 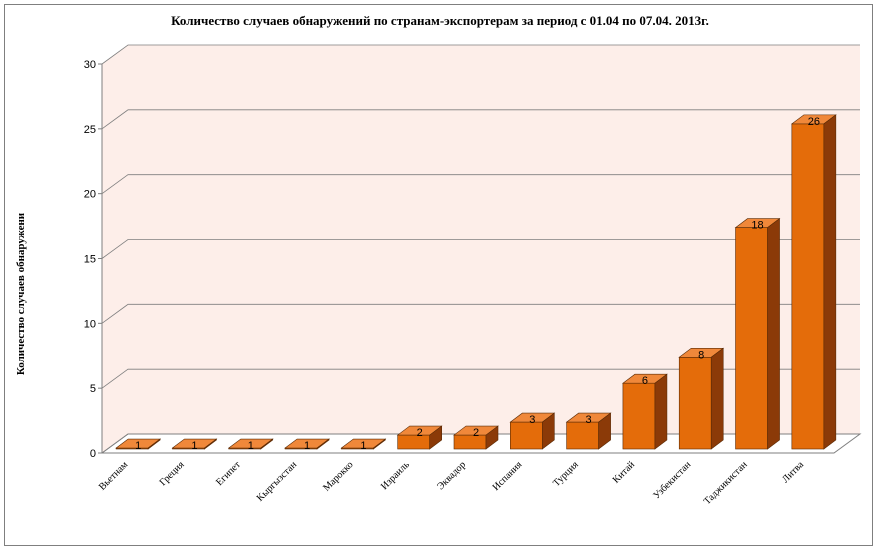 I want to click on category-label: Таджикистан, so click(x=726, y=483).